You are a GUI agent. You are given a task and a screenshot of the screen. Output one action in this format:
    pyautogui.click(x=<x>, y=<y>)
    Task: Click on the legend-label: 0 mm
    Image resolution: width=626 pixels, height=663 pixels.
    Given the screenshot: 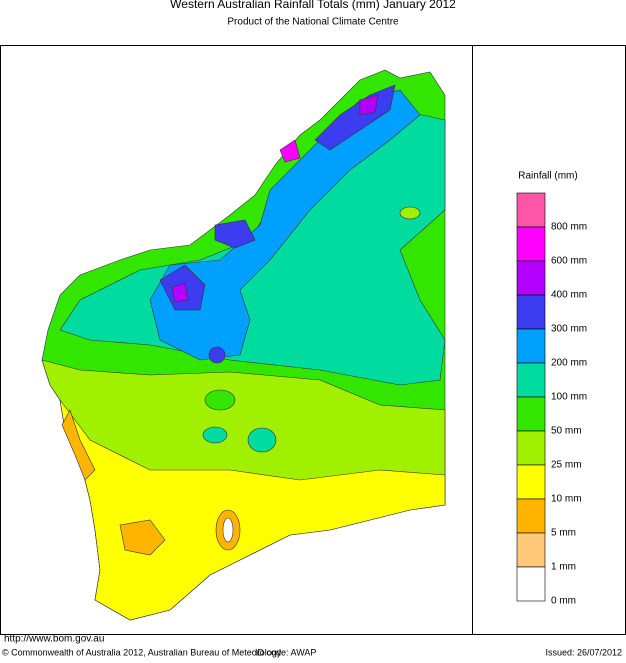 What is the action you would take?
    pyautogui.click(x=563, y=601)
    